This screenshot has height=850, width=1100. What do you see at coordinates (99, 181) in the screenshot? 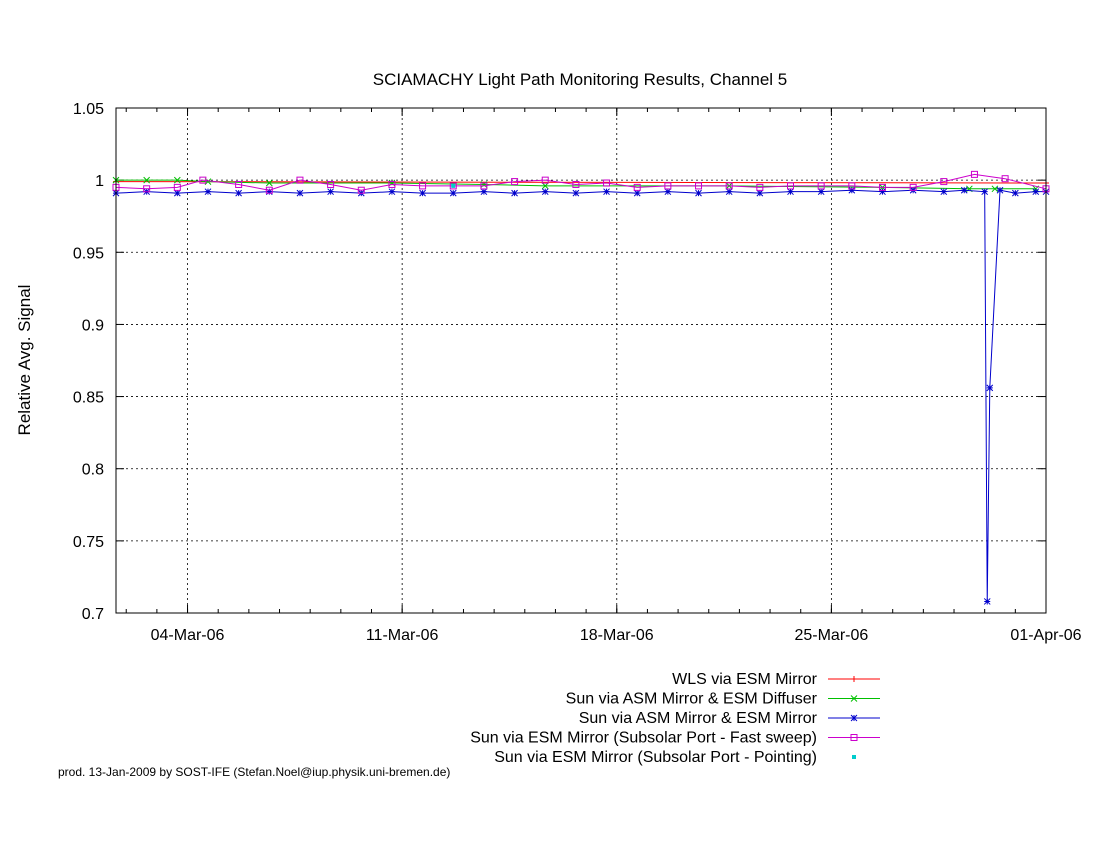
I see `y-tick-label: 1` at bounding box center [99, 181].